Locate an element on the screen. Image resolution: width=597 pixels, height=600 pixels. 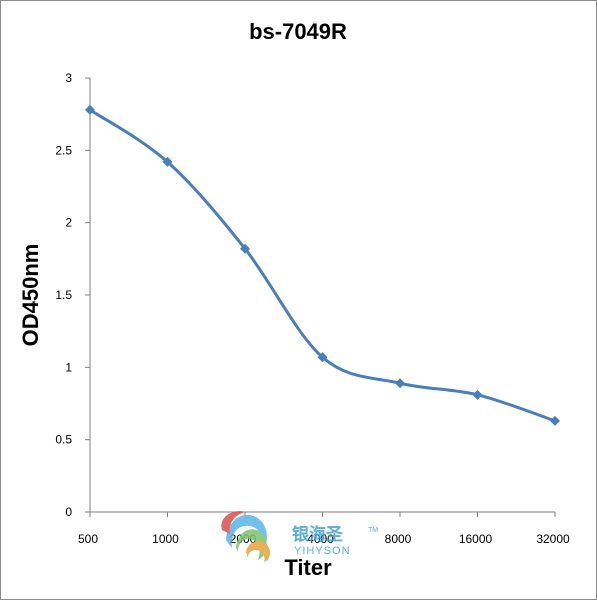
y-axis-ticks: 0 0.5 1 1.5 2 2.5 3 is located at coordinates (72, 295).